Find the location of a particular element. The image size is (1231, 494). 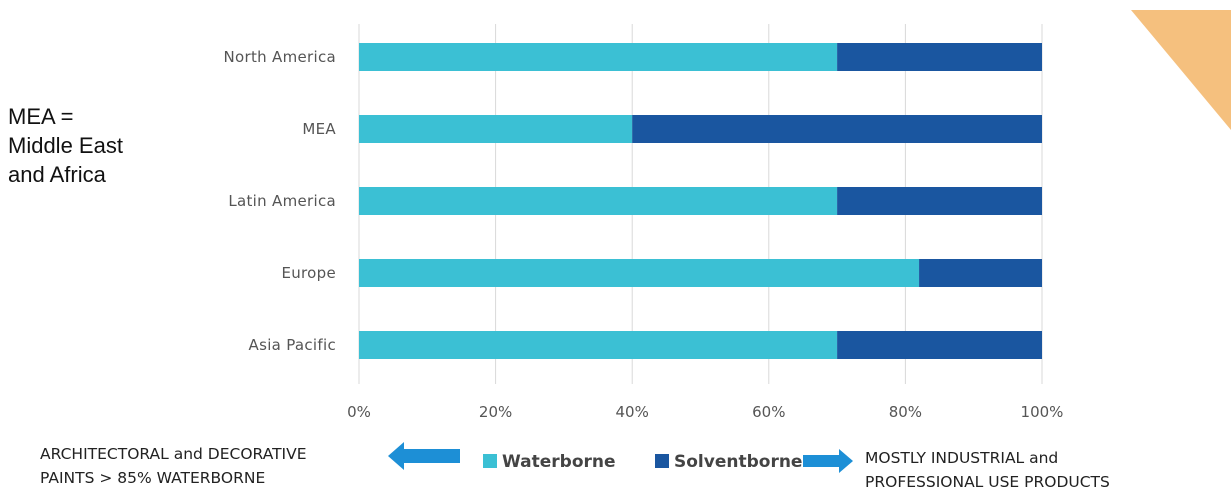

category-label: North America is located at coordinates (280, 57).